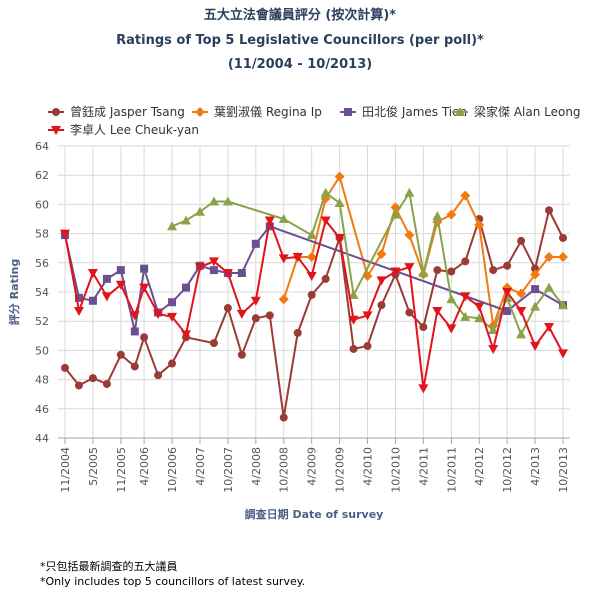  I want to click on x-axis-title: 調查日期 Date of survey, so click(314, 514).